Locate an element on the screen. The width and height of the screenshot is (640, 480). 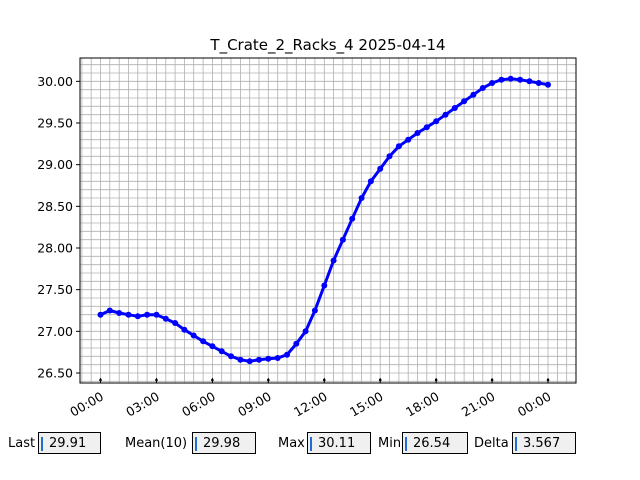
y-tick-label: 29.50 is located at coordinates (55, 123).